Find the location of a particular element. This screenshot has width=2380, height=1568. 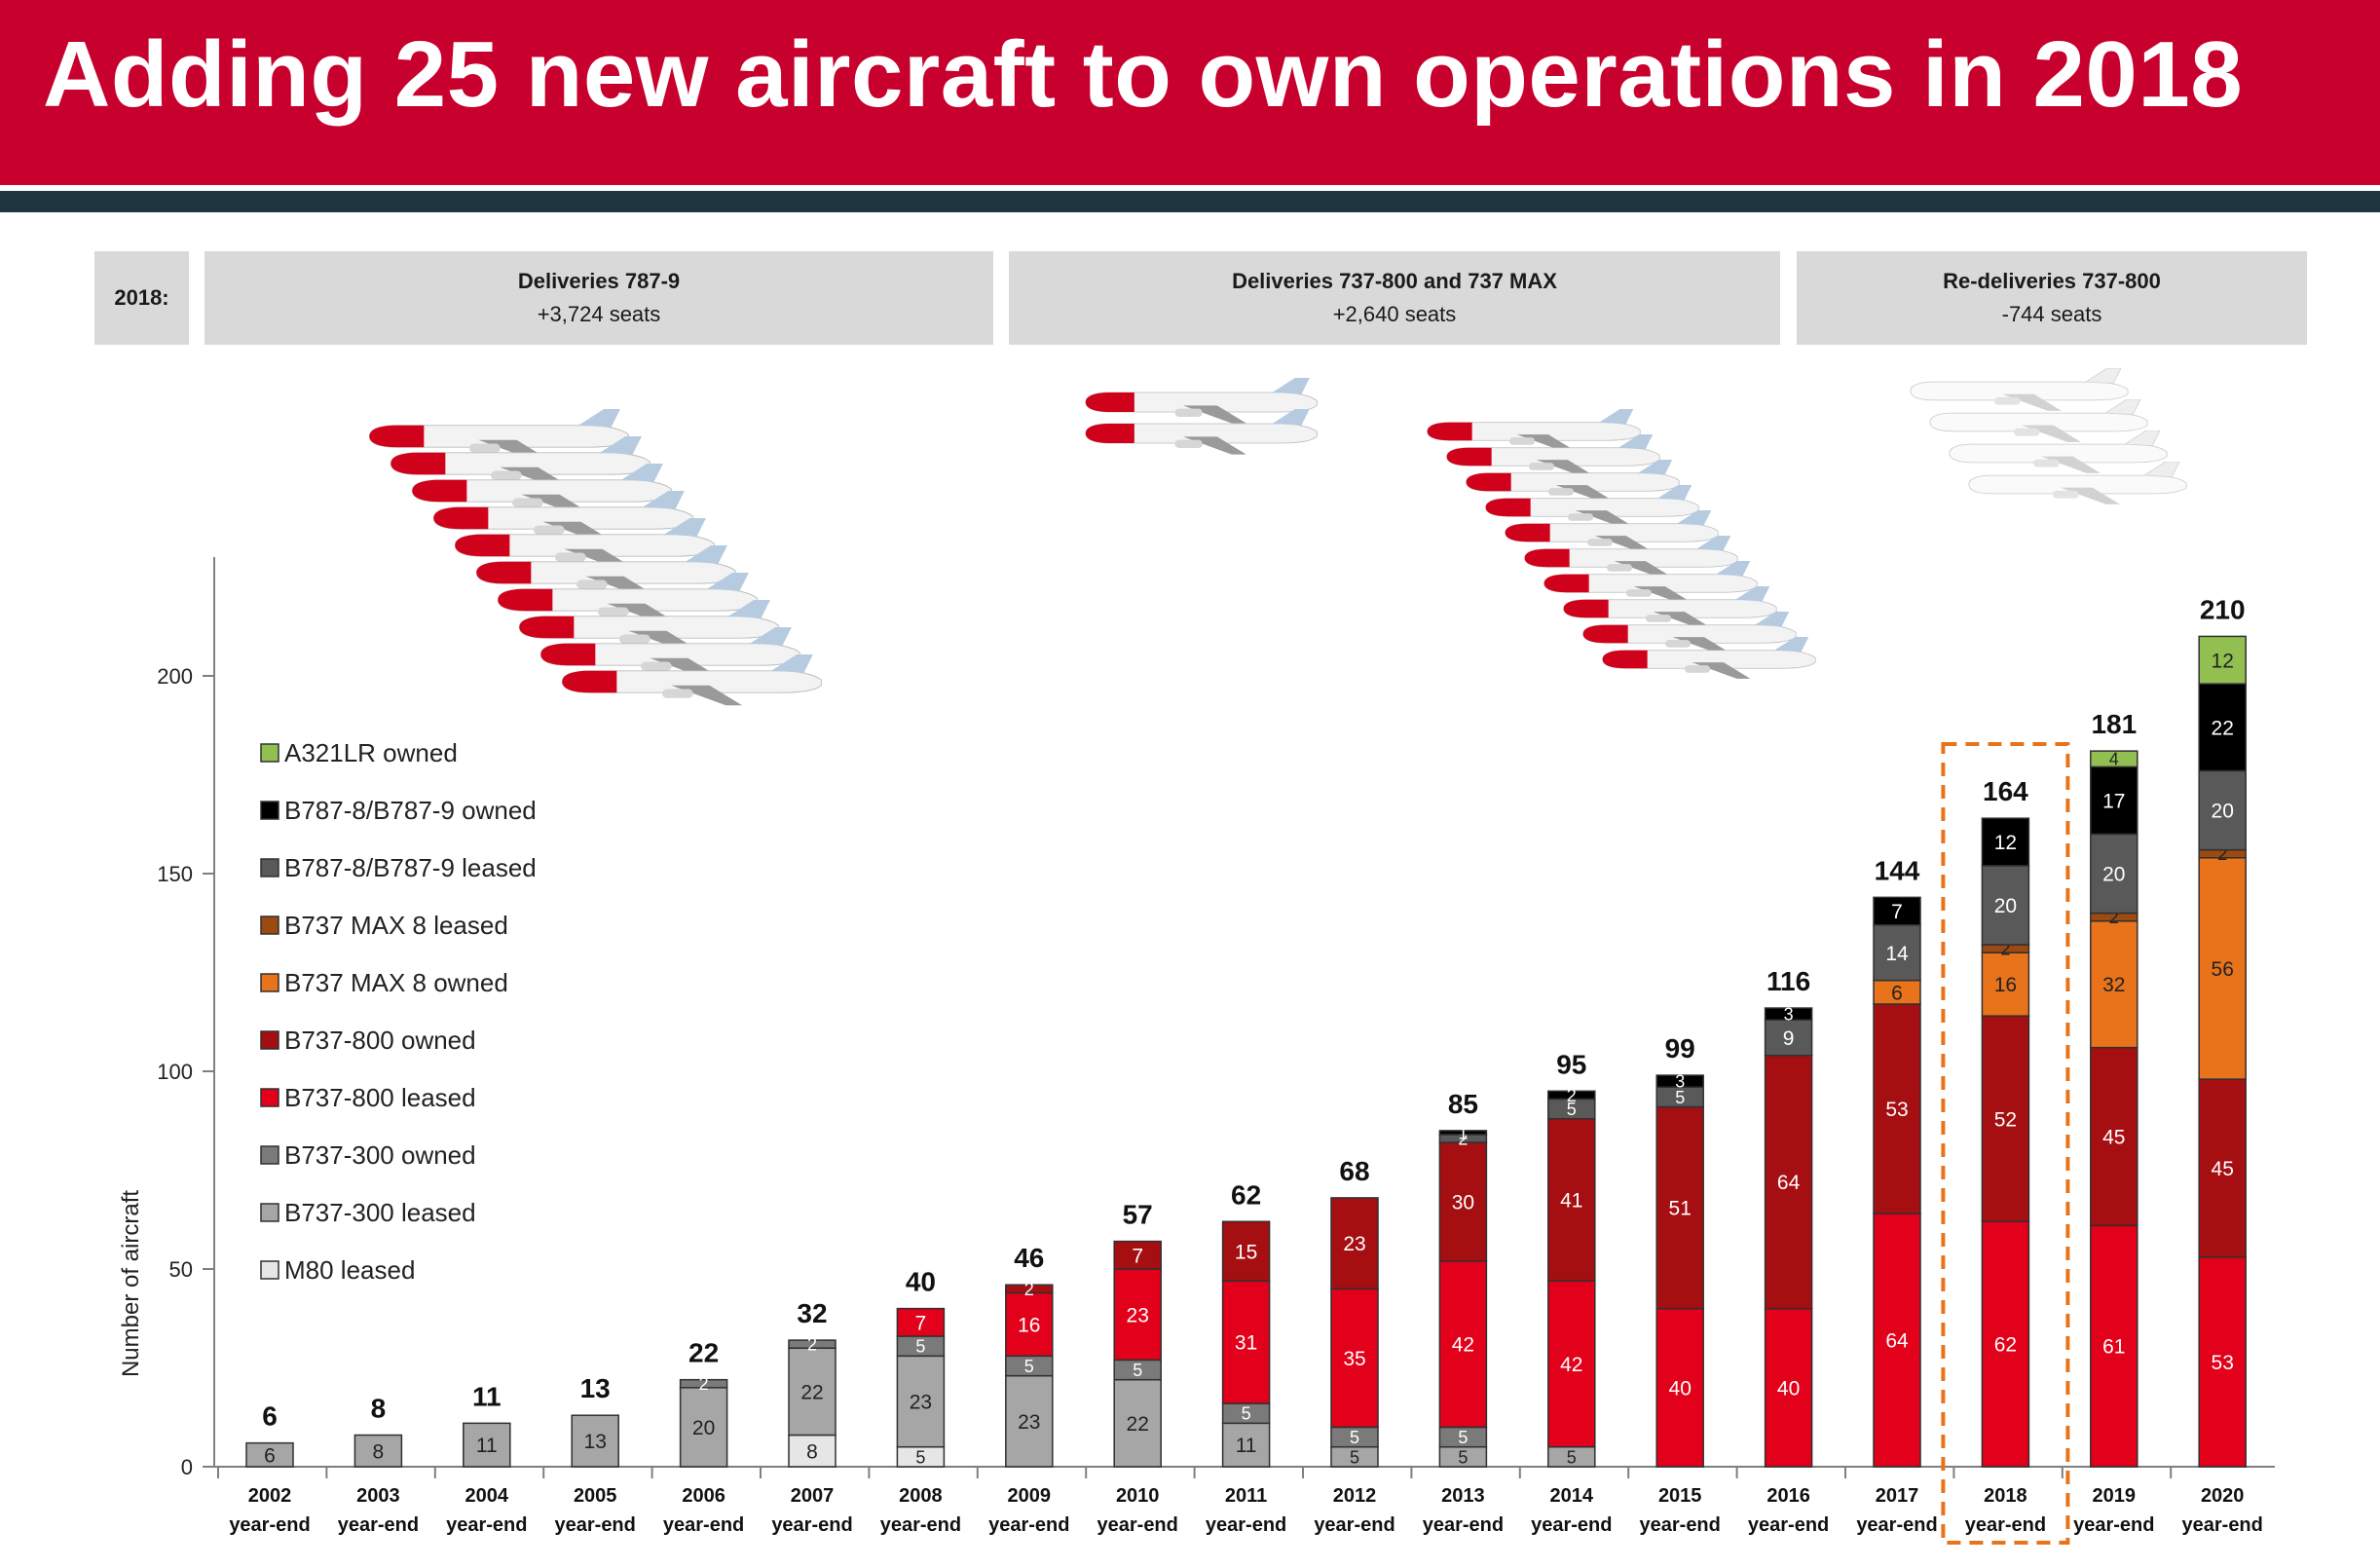

bar-stack-2005: 13 13 is located at coordinates (595, 1420).